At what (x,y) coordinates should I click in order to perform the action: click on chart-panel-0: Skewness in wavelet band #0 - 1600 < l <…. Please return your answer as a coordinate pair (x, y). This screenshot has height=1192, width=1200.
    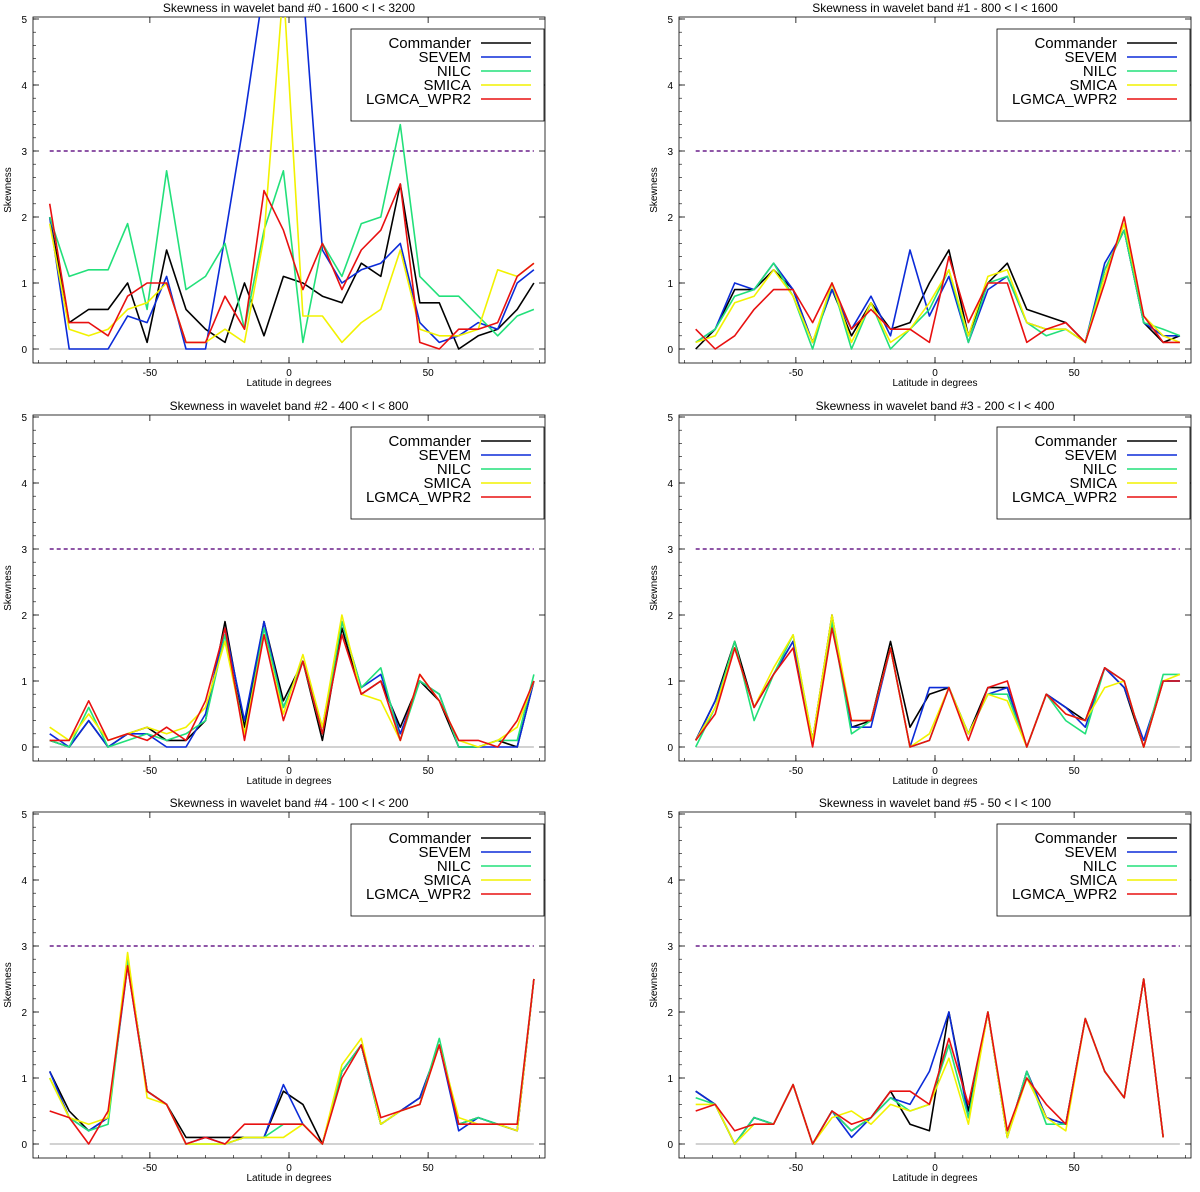
    Looking at the image, I should click on (274, 195).